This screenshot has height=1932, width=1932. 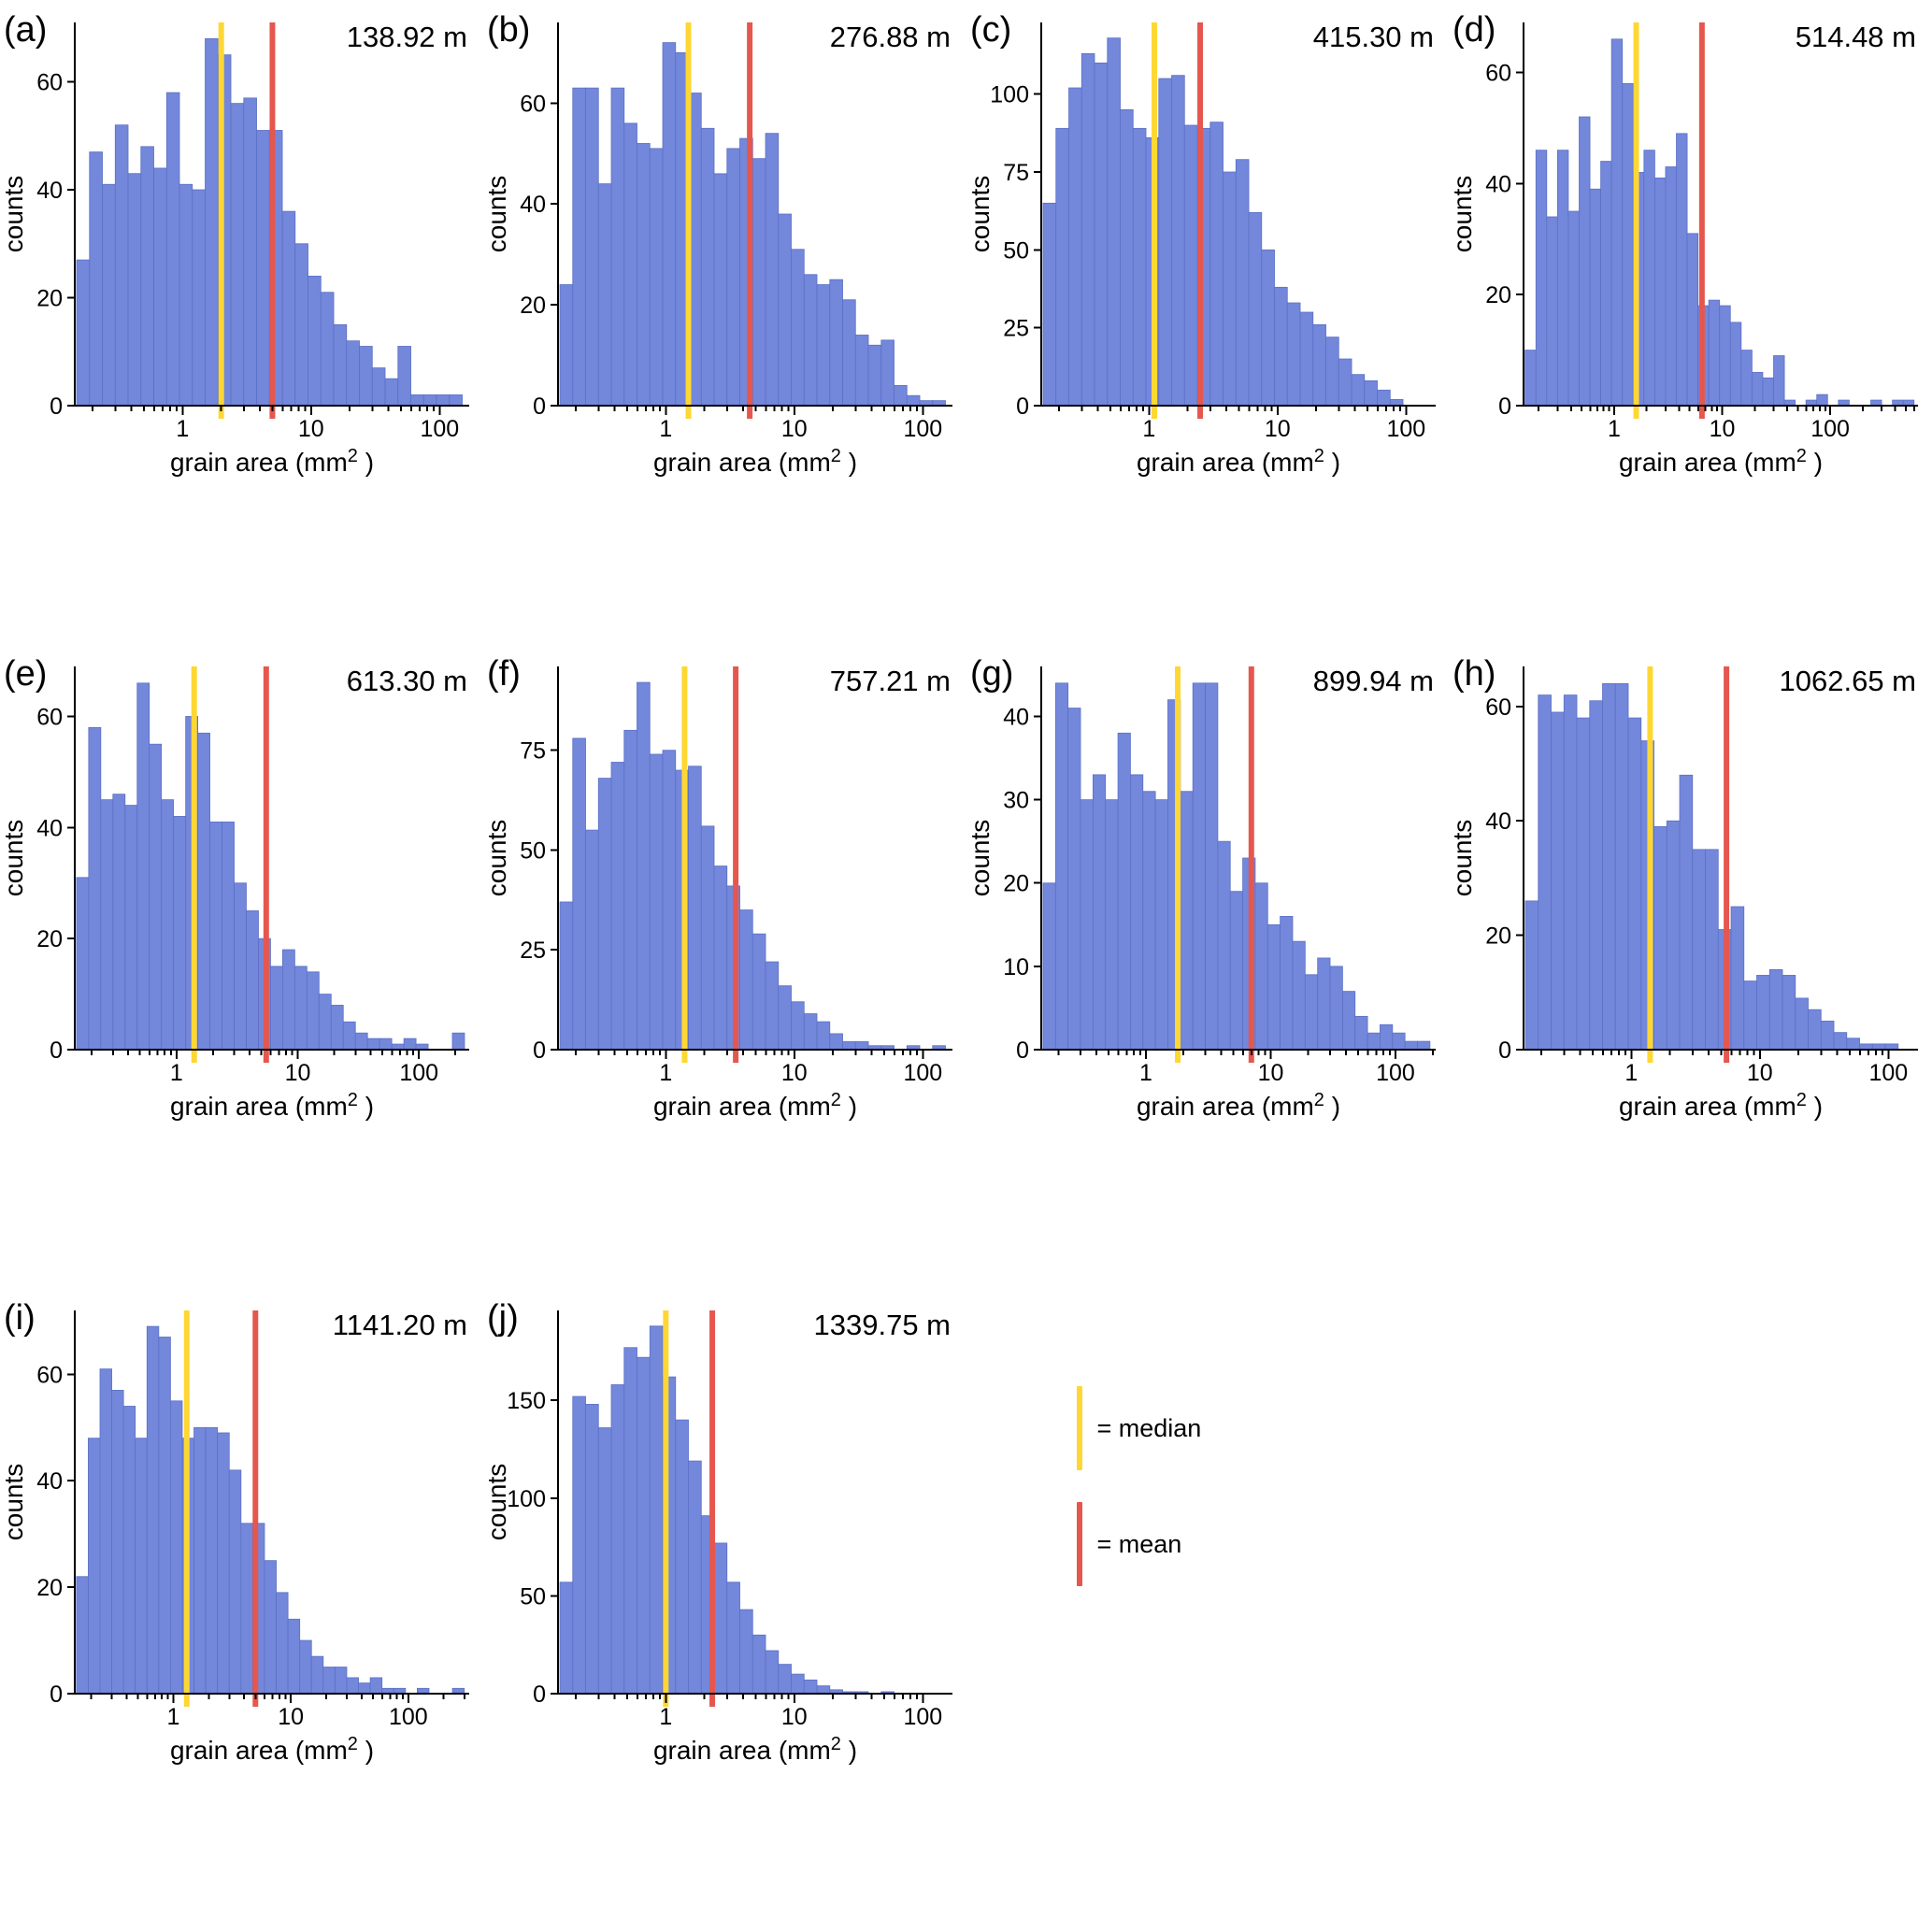 What do you see at coordinates (1721, 1105) in the screenshot?
I see `x-axis-title: grain area (mm2 )` at bounding box center [1721, 1105].